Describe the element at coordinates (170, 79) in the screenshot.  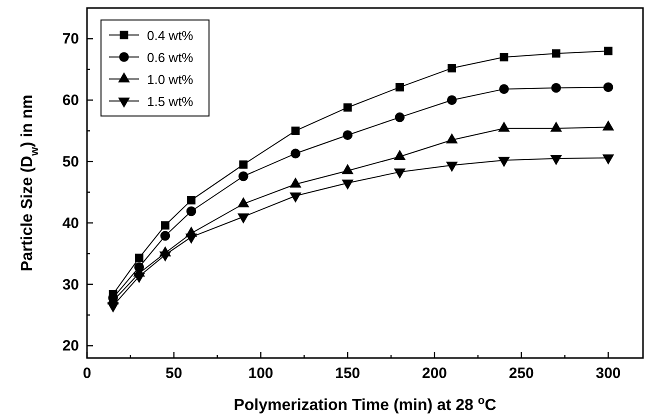
I see `legend-label: 1.0 wt%` at that location.